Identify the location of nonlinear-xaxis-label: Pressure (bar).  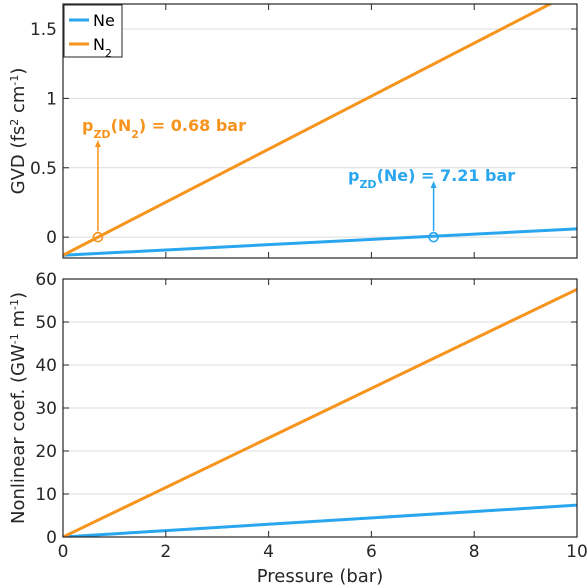
(320, 576).